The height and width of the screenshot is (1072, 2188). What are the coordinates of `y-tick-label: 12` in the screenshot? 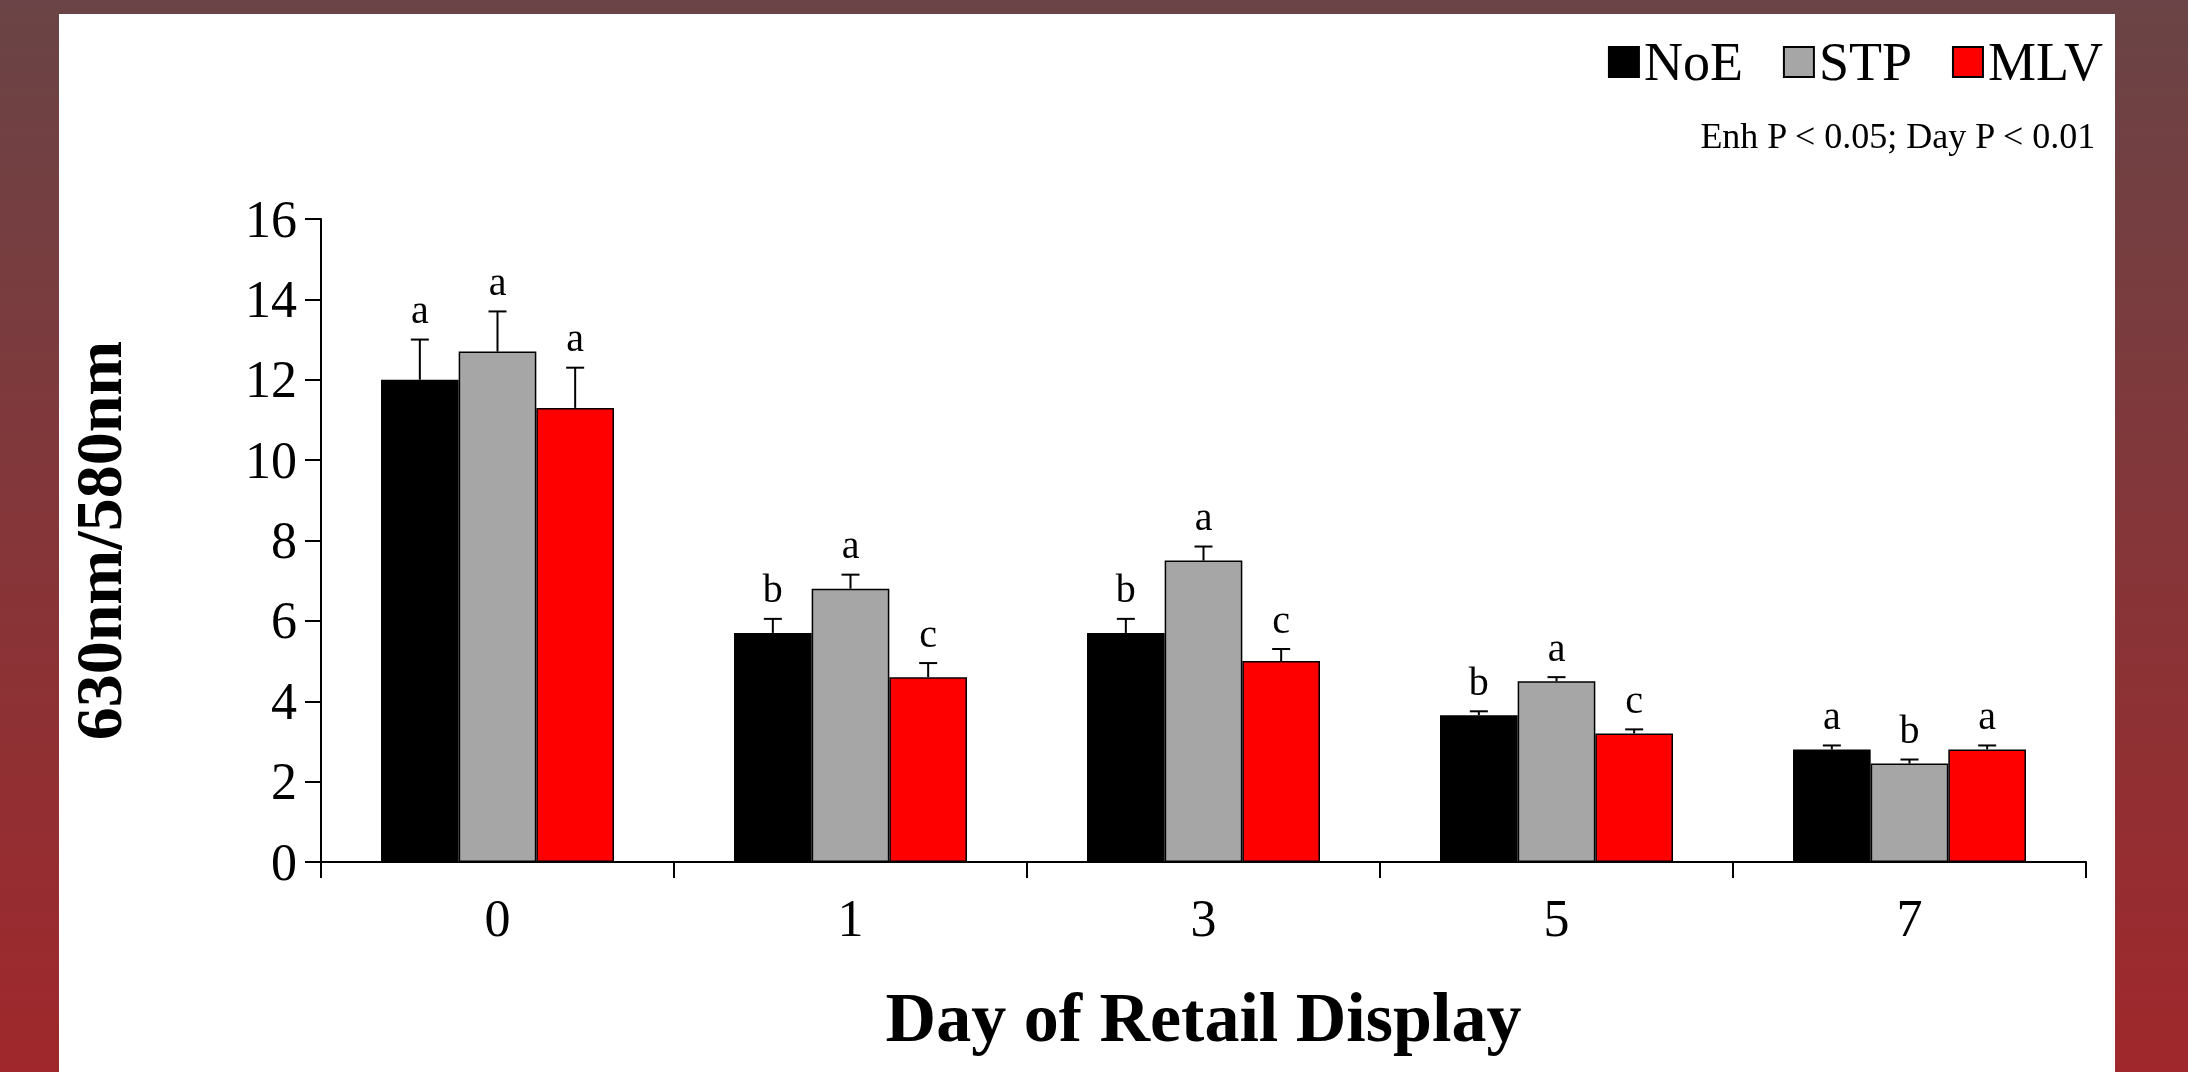 It's located at (271, 380).